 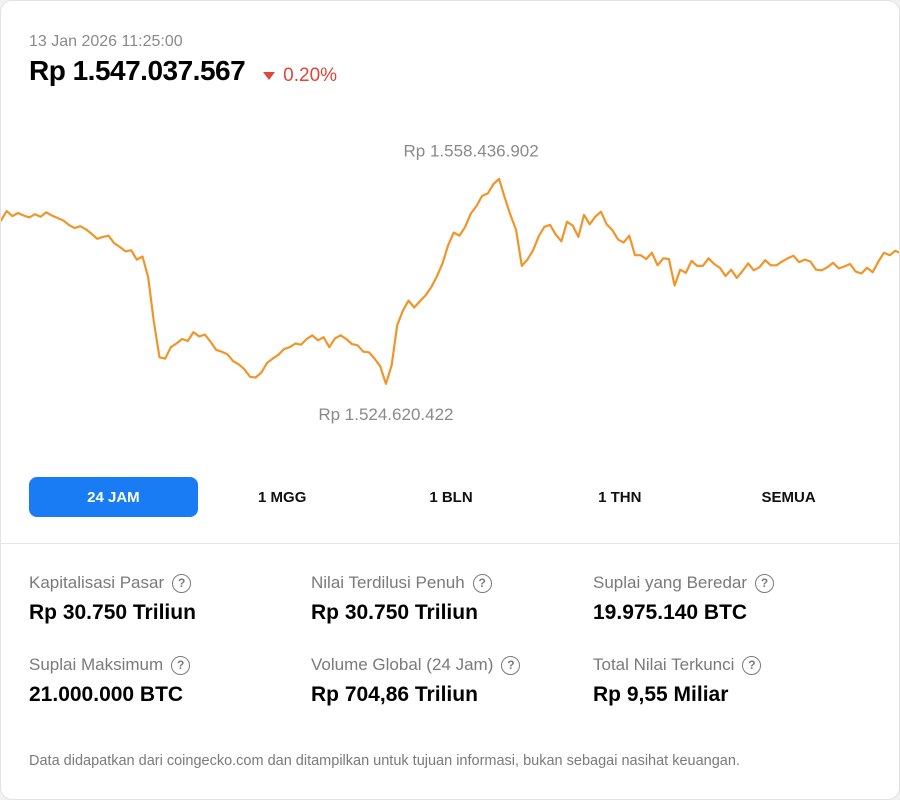 What do you see at coordinates (170, 665) in the screenshot?
I see `stat-label: Suplai Maksimum?` at bounding box center [170, 665].